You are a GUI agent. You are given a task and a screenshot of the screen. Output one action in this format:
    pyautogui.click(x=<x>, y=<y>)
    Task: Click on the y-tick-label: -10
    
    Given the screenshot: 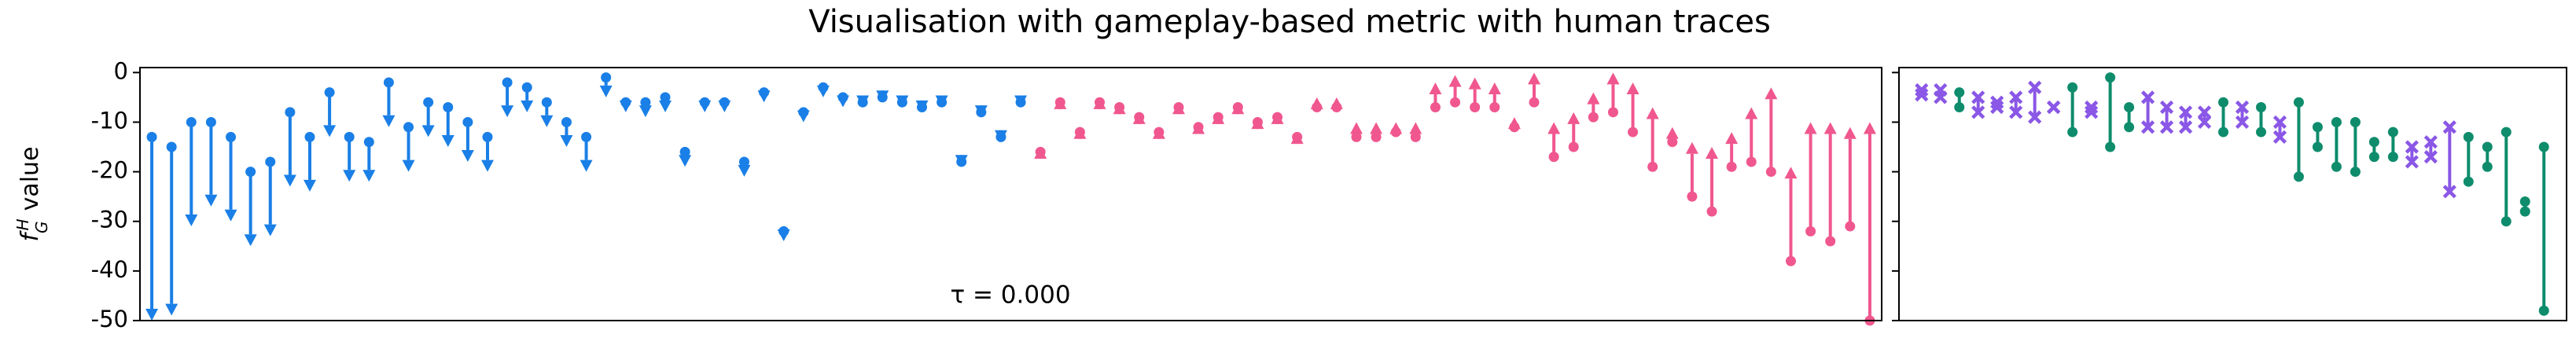 What is the action you would take?
    pyautogui.click(x=110, y=120)
    